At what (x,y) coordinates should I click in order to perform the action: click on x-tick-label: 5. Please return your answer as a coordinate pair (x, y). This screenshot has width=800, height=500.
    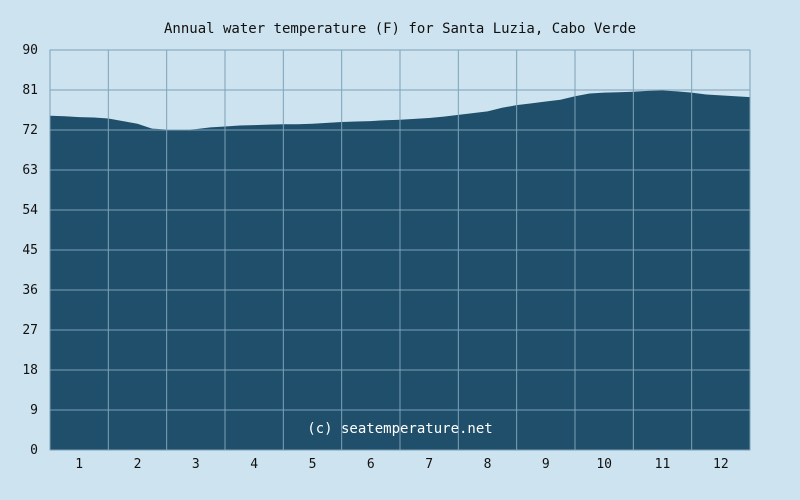
    Looking at the image, I should click on (313, 464).